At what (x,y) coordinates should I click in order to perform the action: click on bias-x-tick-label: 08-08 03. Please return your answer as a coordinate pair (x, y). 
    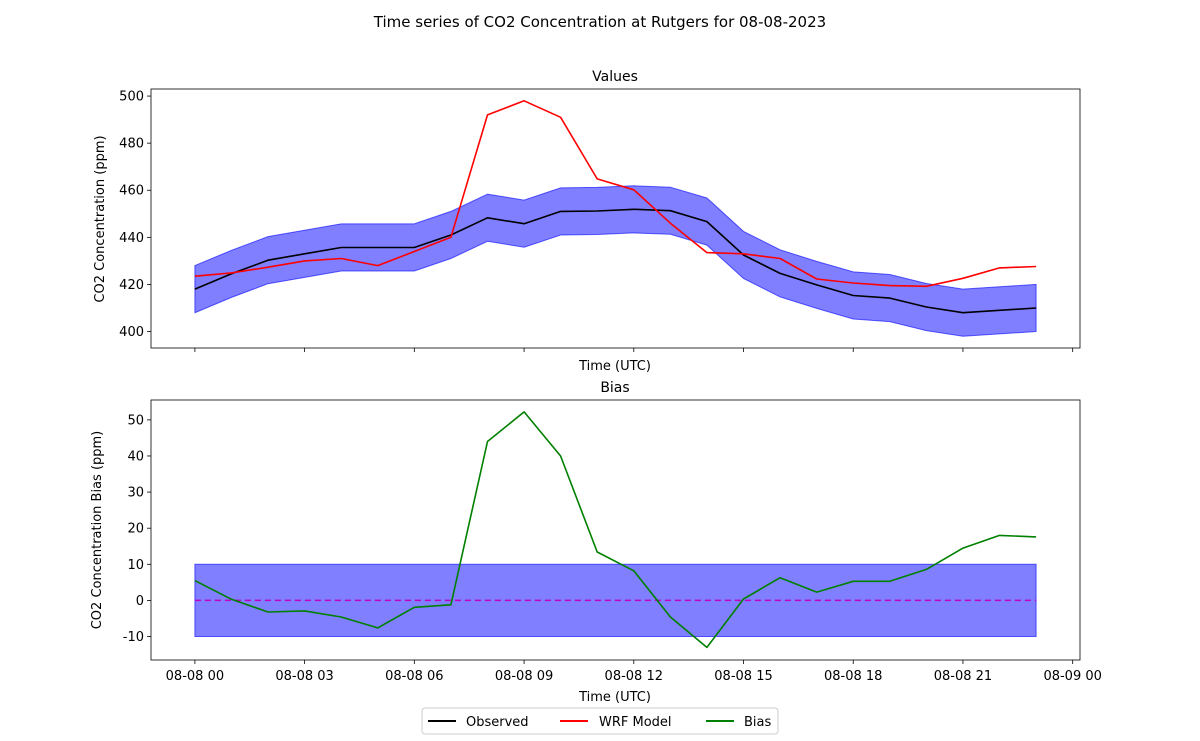
    Looking at the image, I should click on (304, 676).